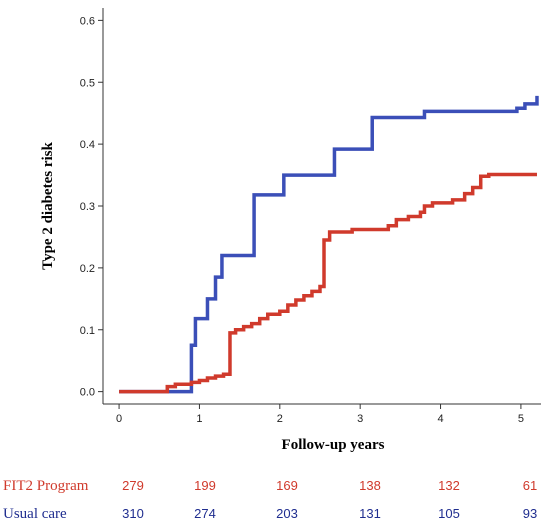  Describe the element at coordinates (48, 206) in the screenshot. I see `y-axis-label: Type 2 diabetes risk` at that location.